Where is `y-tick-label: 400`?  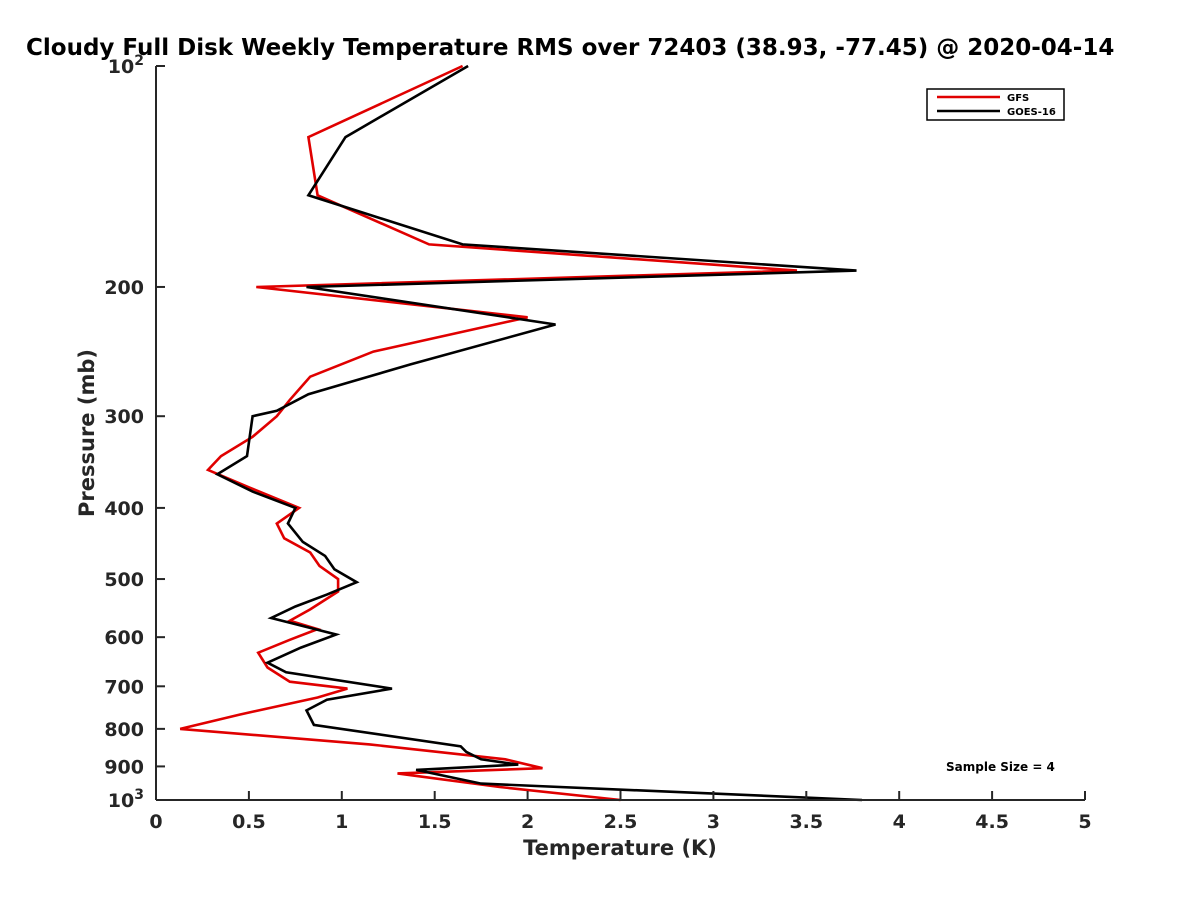 y-tick-label: 400 is located at coordinates (124, 509).